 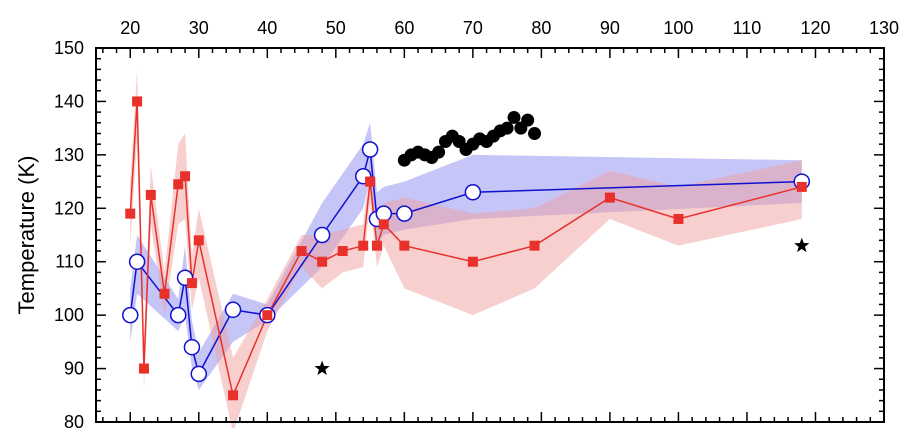 I want to click on x-tick-label: 130, so click(x=884, y=28).